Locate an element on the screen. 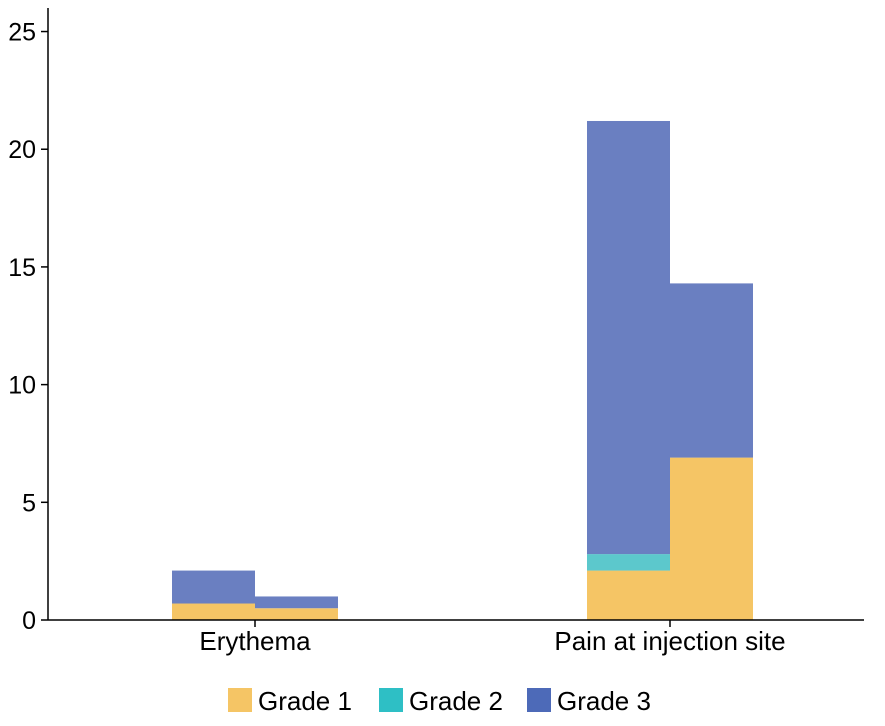  y-tick-label: 20 is located at coordinates (22, 150).